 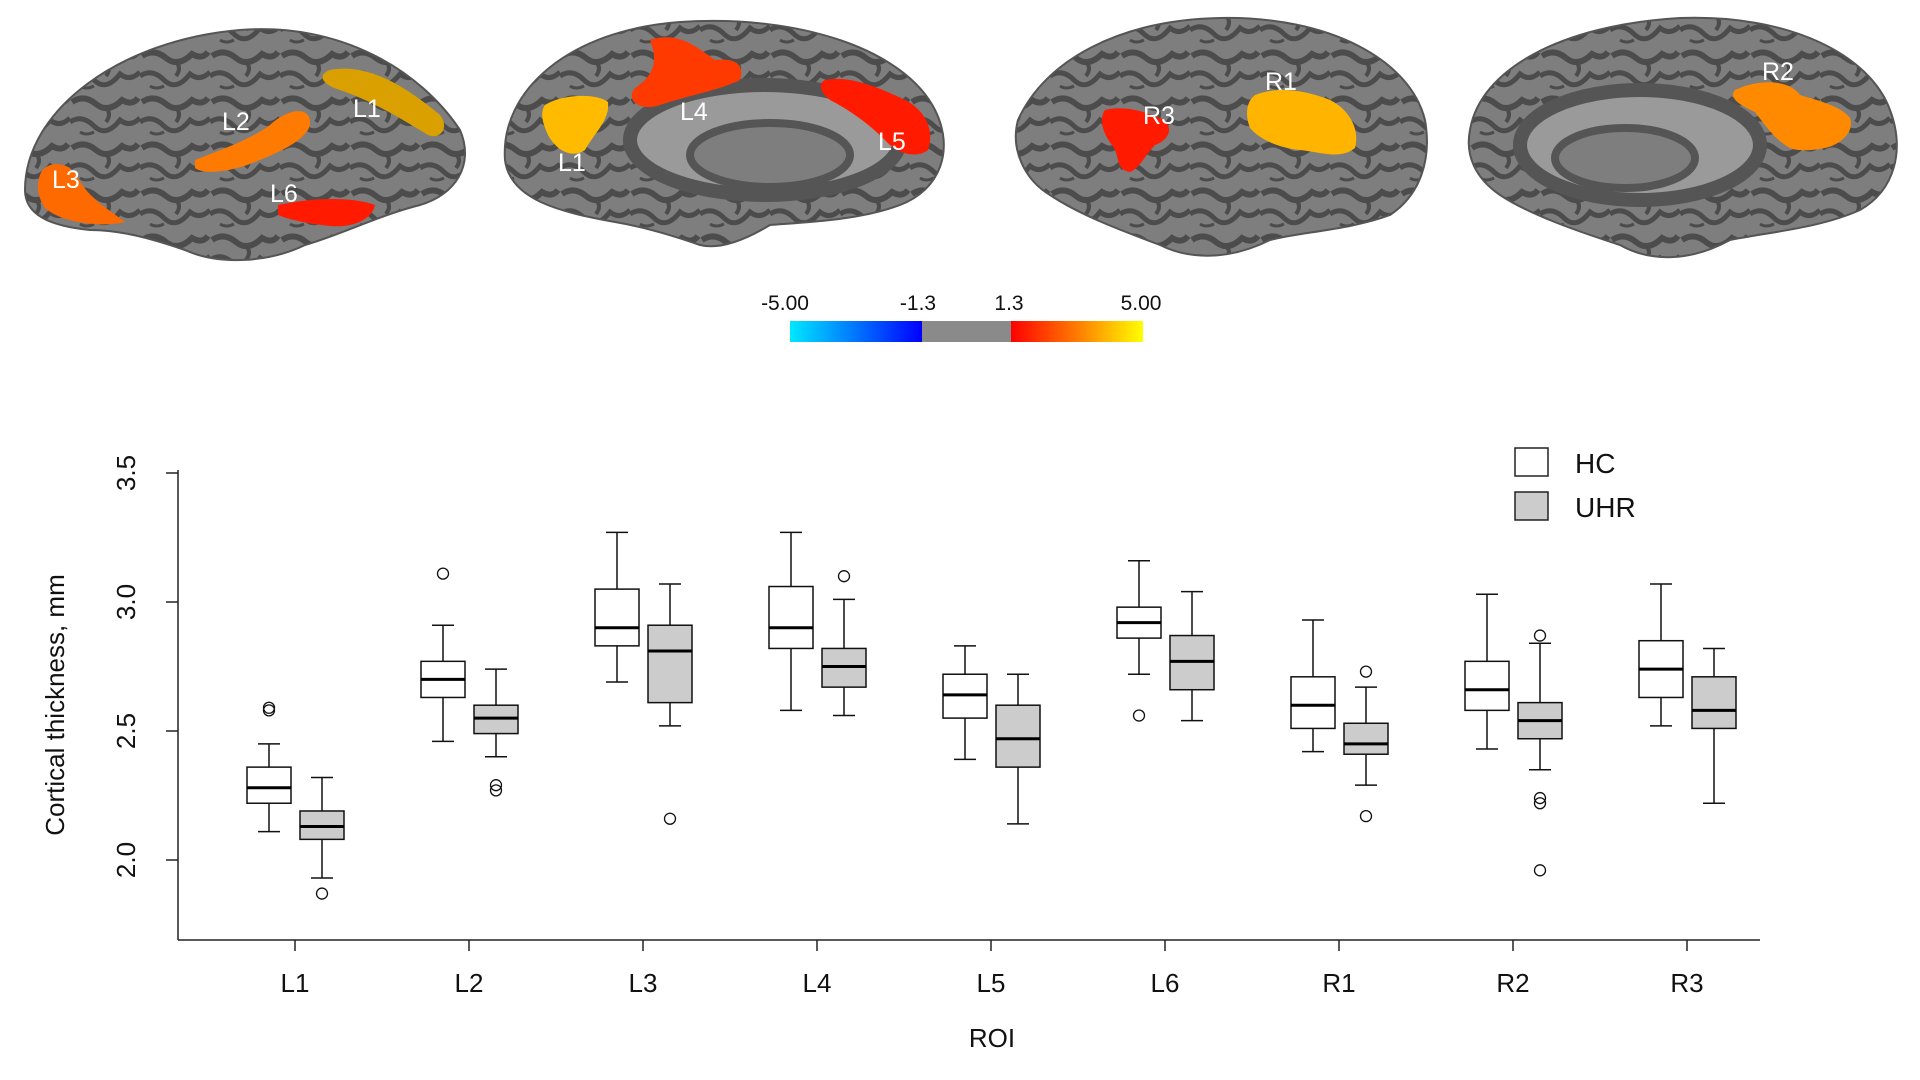 I want to click on cluster-R2, so click(x=1791, y=116).